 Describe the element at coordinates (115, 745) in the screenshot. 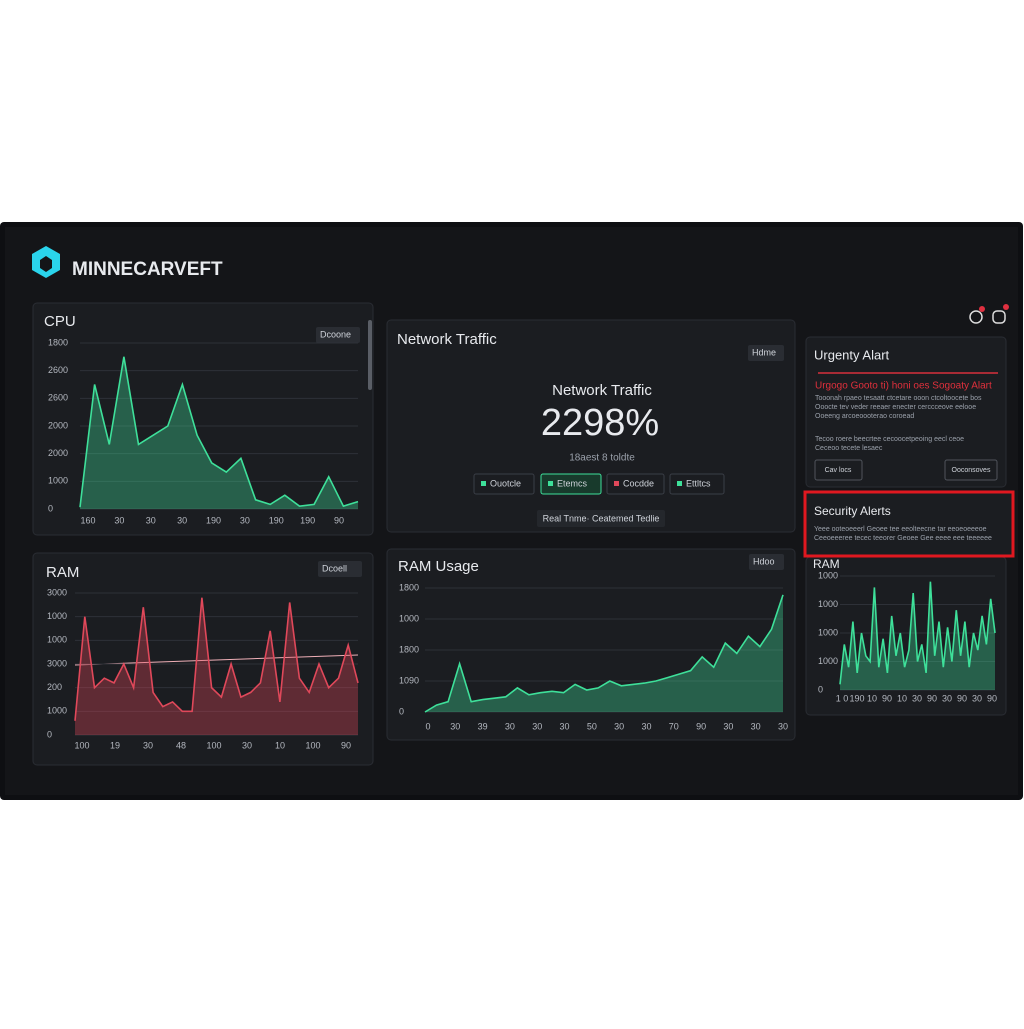

I see `x-tick-label: 19` at that location.